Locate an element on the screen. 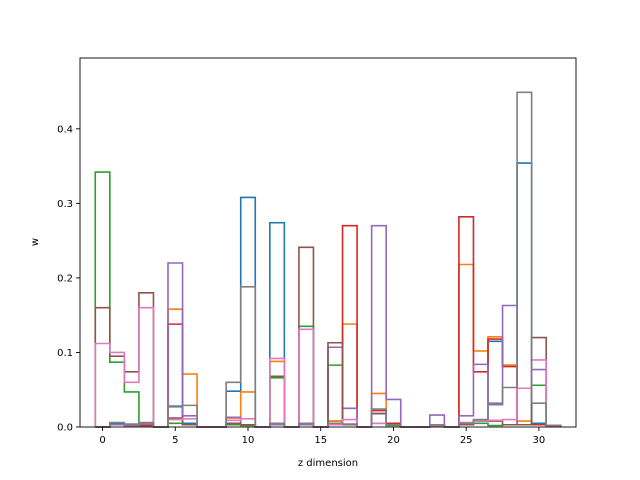  y-tick-label: 0.3 is located at coordinates (65, 204).